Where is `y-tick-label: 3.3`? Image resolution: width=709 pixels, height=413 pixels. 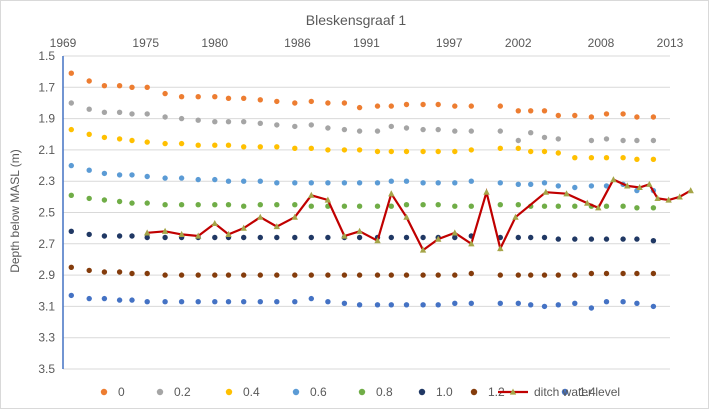 y-tick-label: 3.3 is located at coordinates (46, 338).